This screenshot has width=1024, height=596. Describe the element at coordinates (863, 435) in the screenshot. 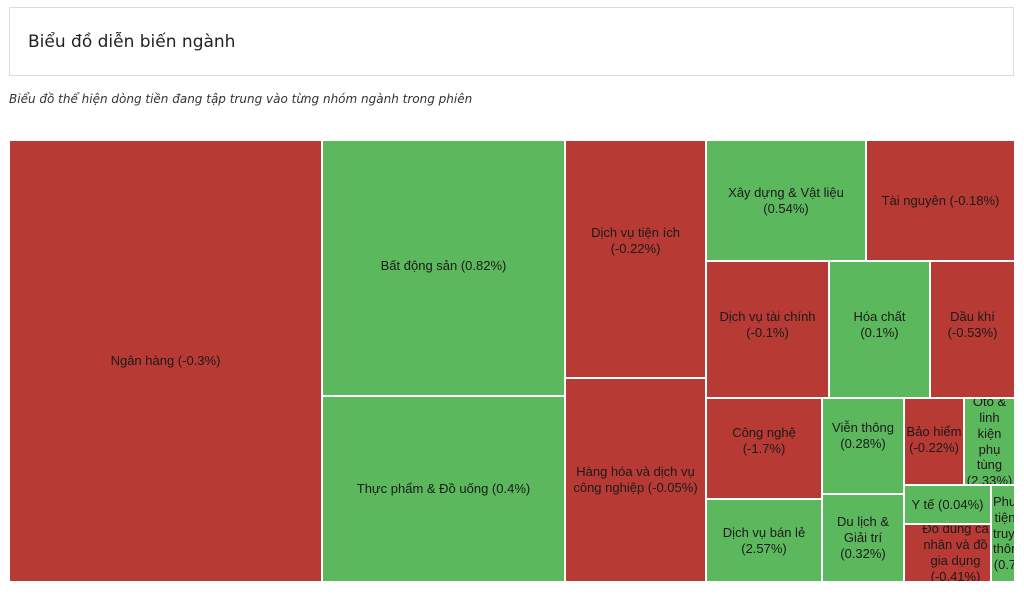

I see `tile-label: Viễn thông (0.28%)` at that location.